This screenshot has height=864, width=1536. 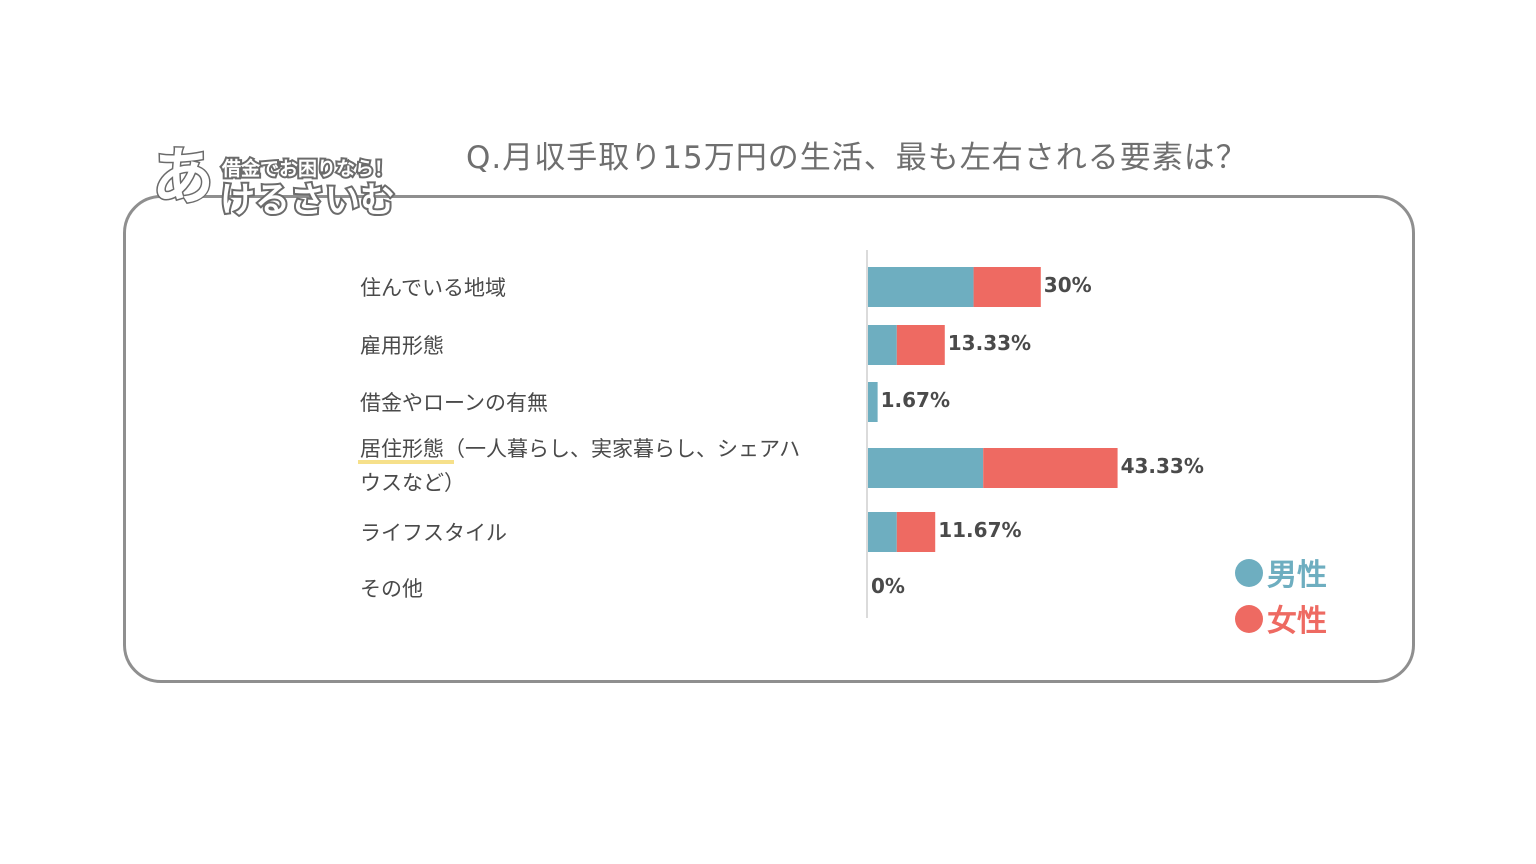 What do you see at coordinates (1297, 621) in the screenshot?
I see `legend-label: 女性` at bounding box center [1297, 621].